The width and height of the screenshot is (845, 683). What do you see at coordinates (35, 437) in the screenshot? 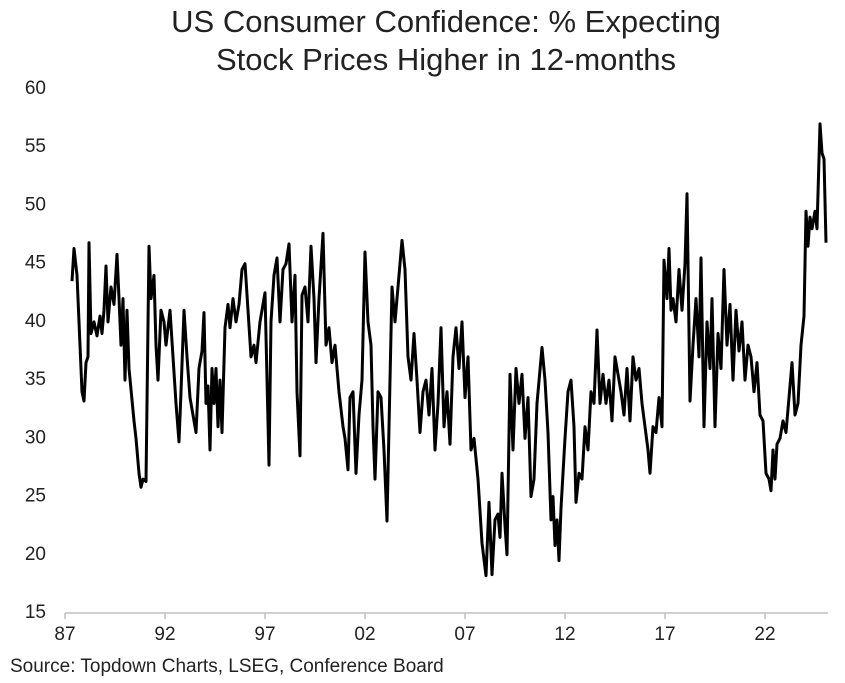
I see `y-tick-label: 30` at bounding box center [35, 437].